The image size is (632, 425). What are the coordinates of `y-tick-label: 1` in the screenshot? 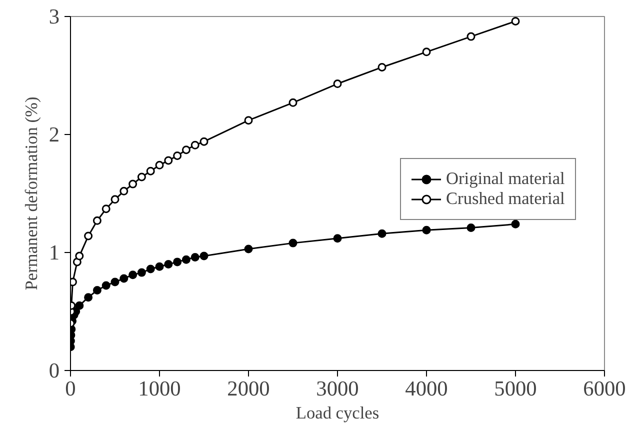 It's located at (54, 252).